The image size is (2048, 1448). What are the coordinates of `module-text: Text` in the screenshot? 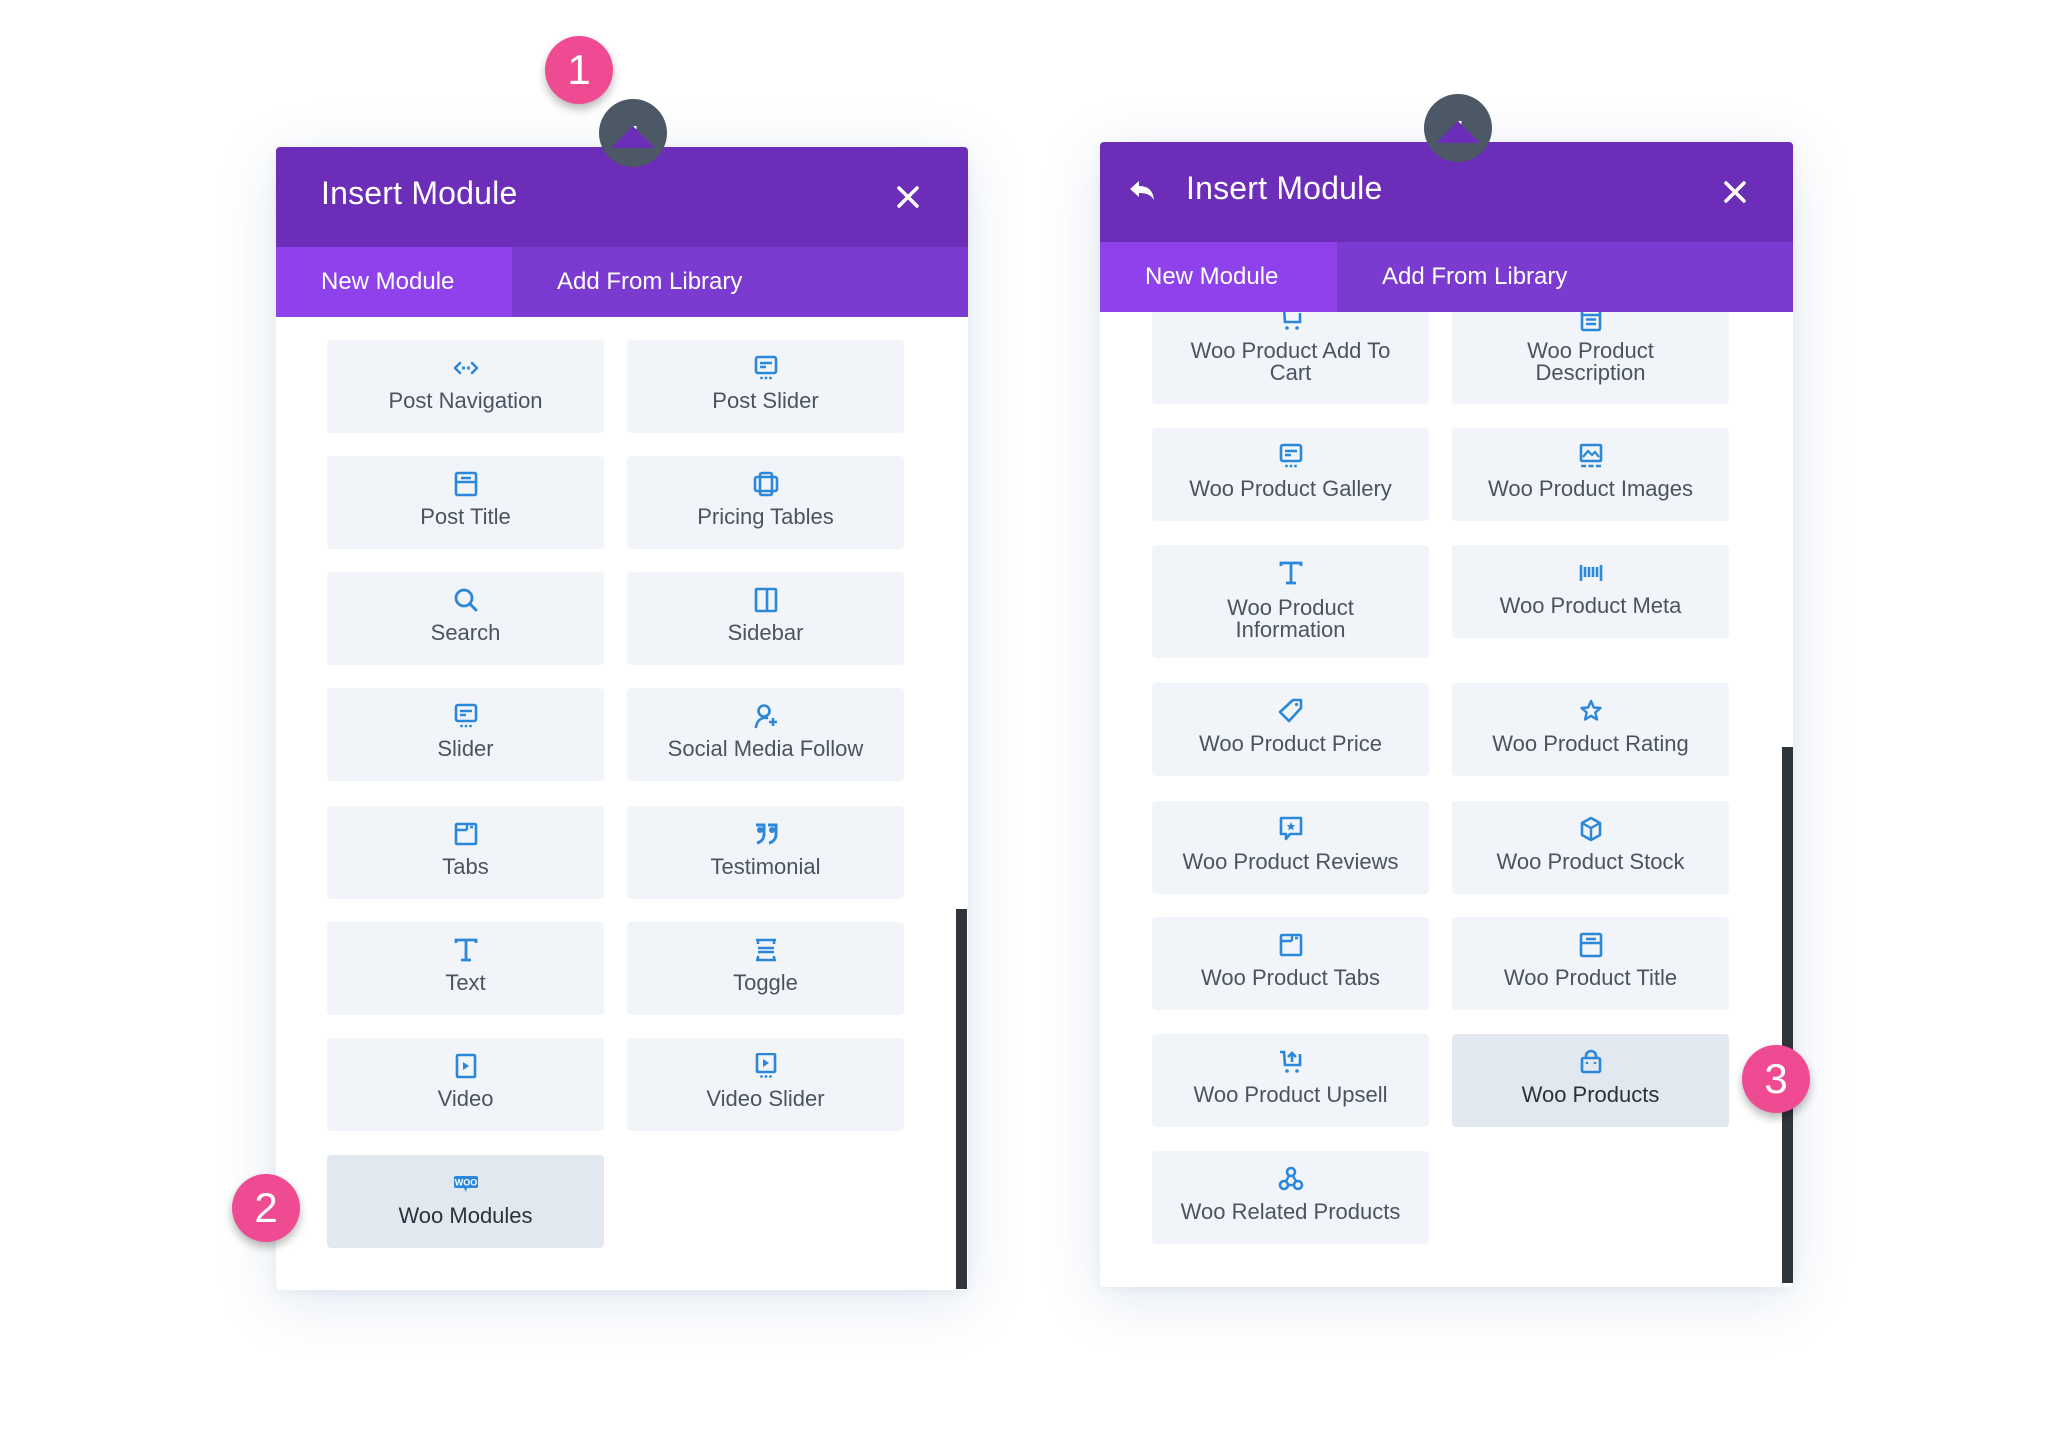 It's located at (465, 968).